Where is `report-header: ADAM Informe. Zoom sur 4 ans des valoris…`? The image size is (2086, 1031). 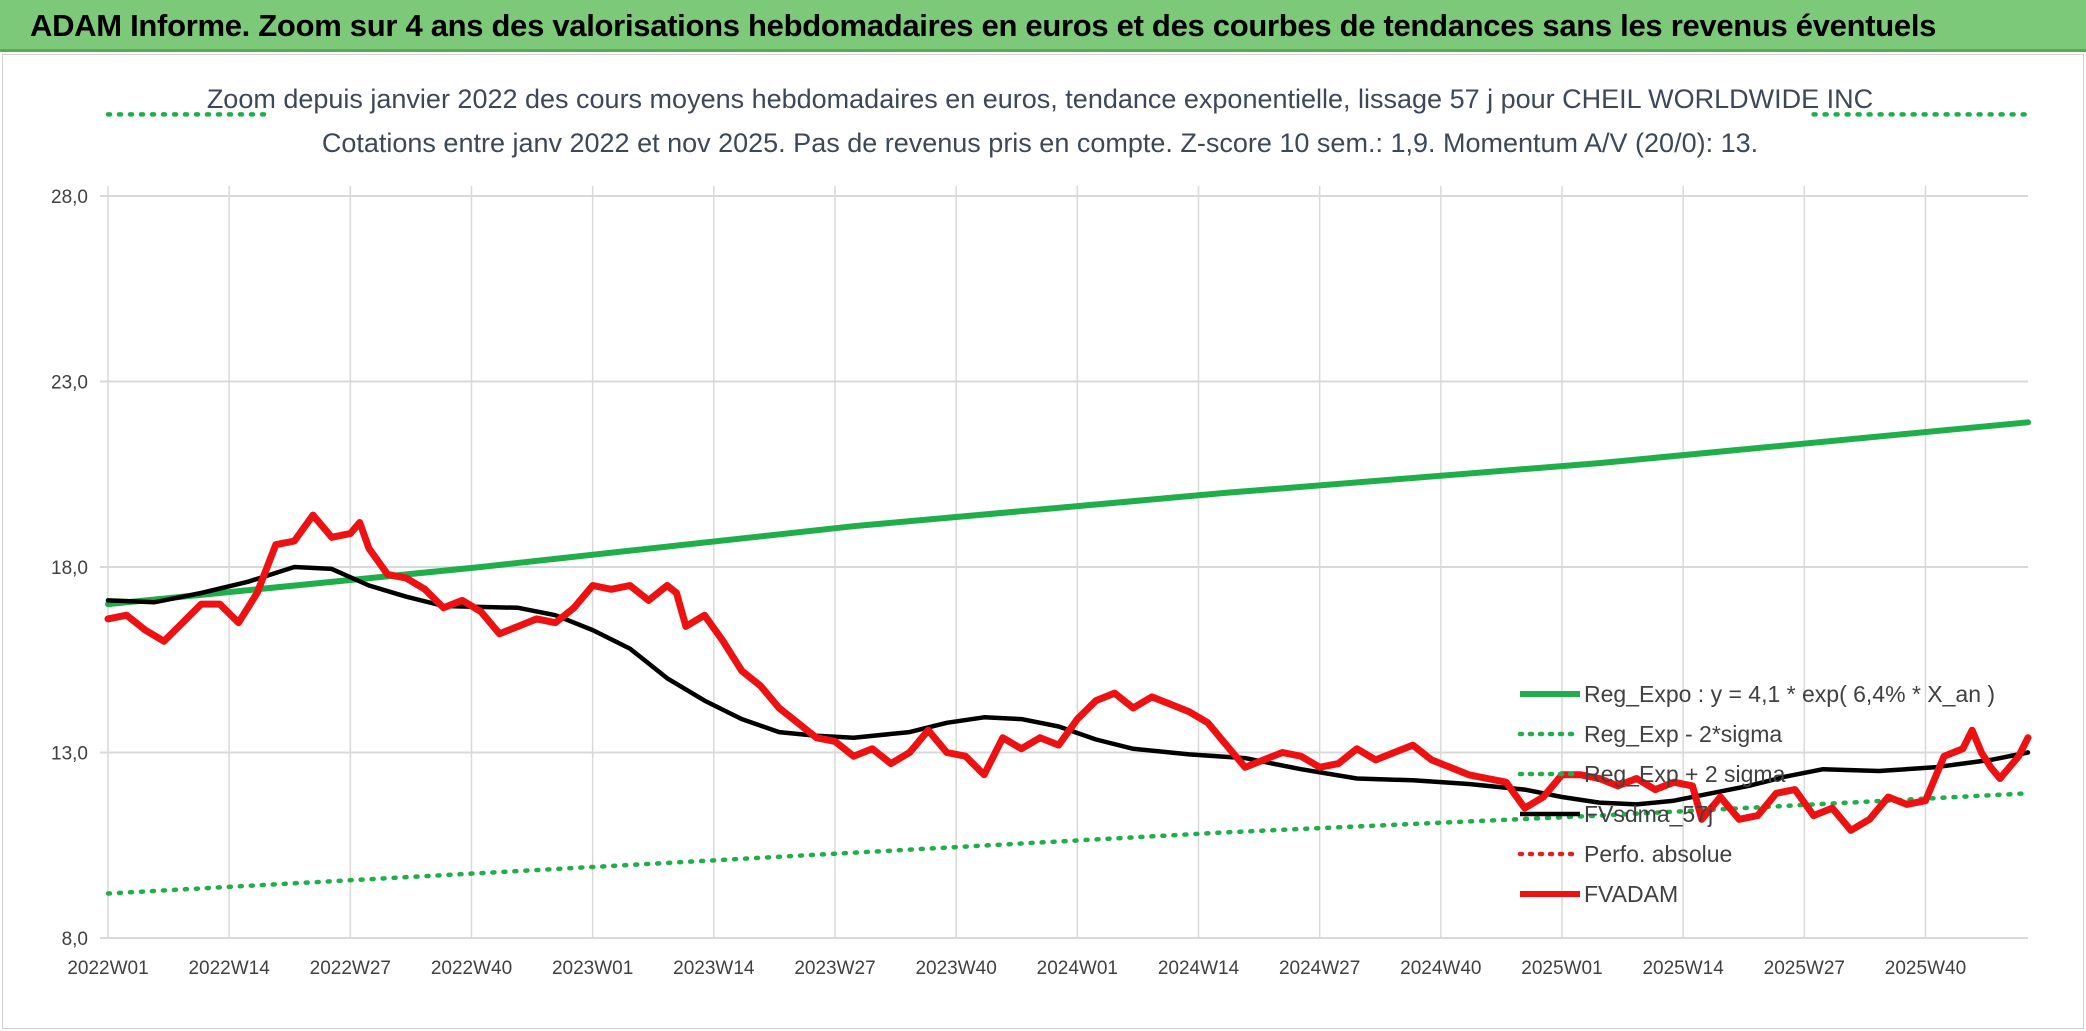
report-header: ADAM Informe. Zoom sur 4 ans des valoris… is located at coordinates (1043, 26).